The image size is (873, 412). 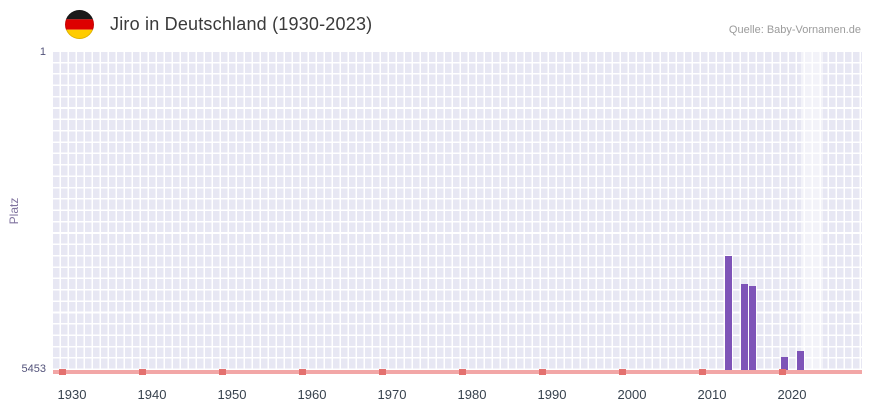 I want to click on bar-2012, so click(x=728, y=313).